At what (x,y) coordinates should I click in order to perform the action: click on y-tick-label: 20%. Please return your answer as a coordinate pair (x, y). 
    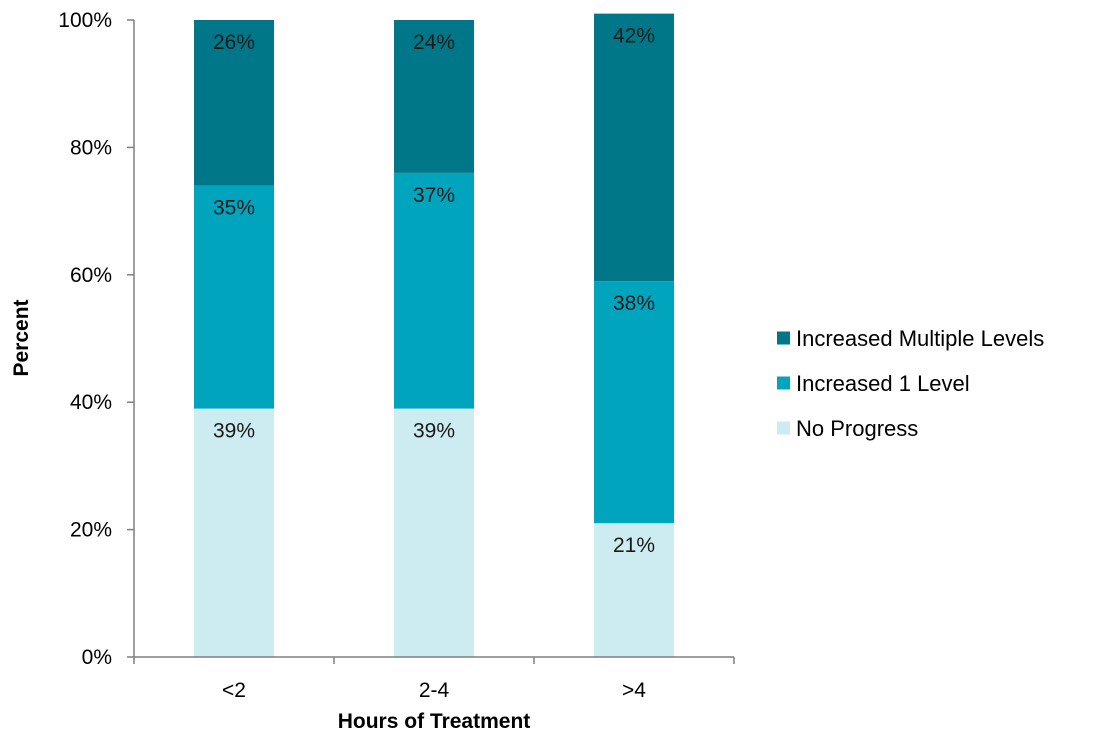
    Looking at the image, I should click on (91, 530).